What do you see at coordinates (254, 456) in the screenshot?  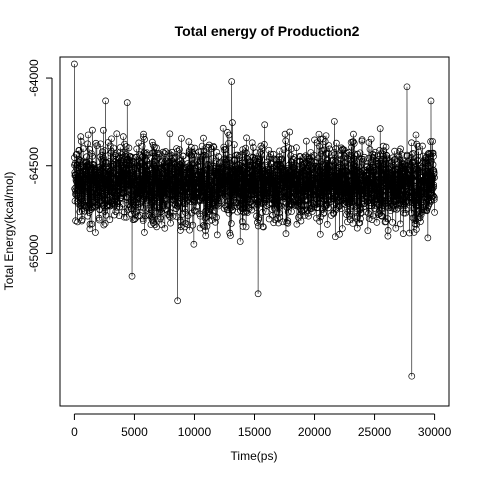 I see `x-axis-label: Time(ps)` at bounding box center [254, 456].